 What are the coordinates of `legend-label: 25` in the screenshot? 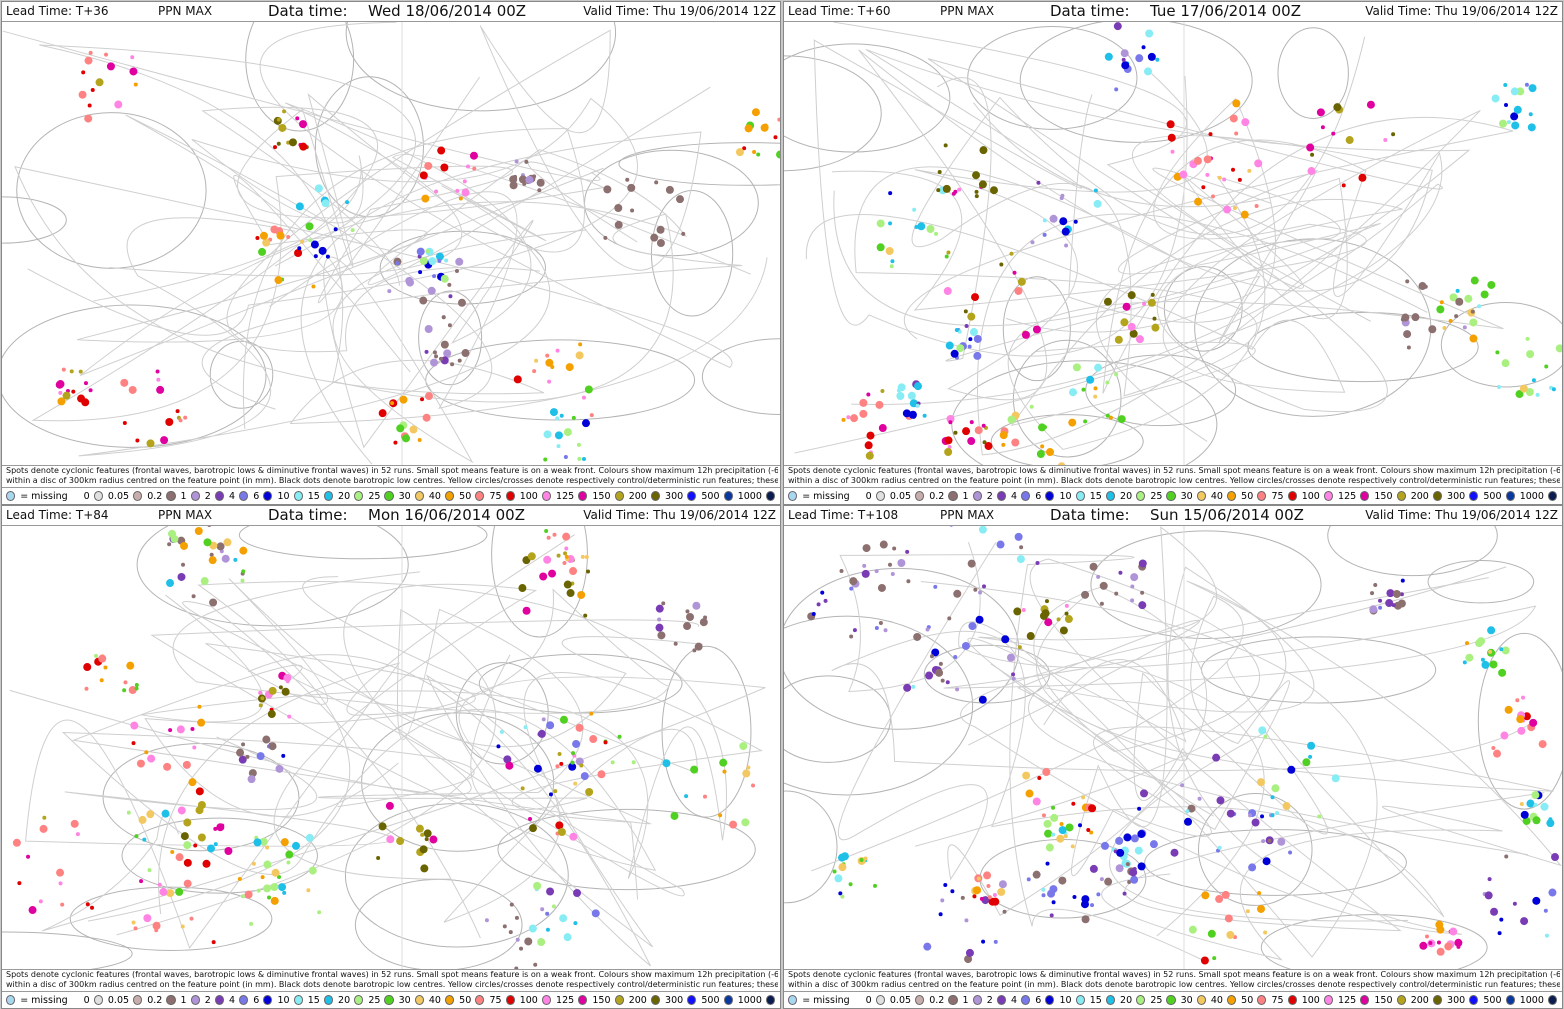 It's located at (1156, 496).